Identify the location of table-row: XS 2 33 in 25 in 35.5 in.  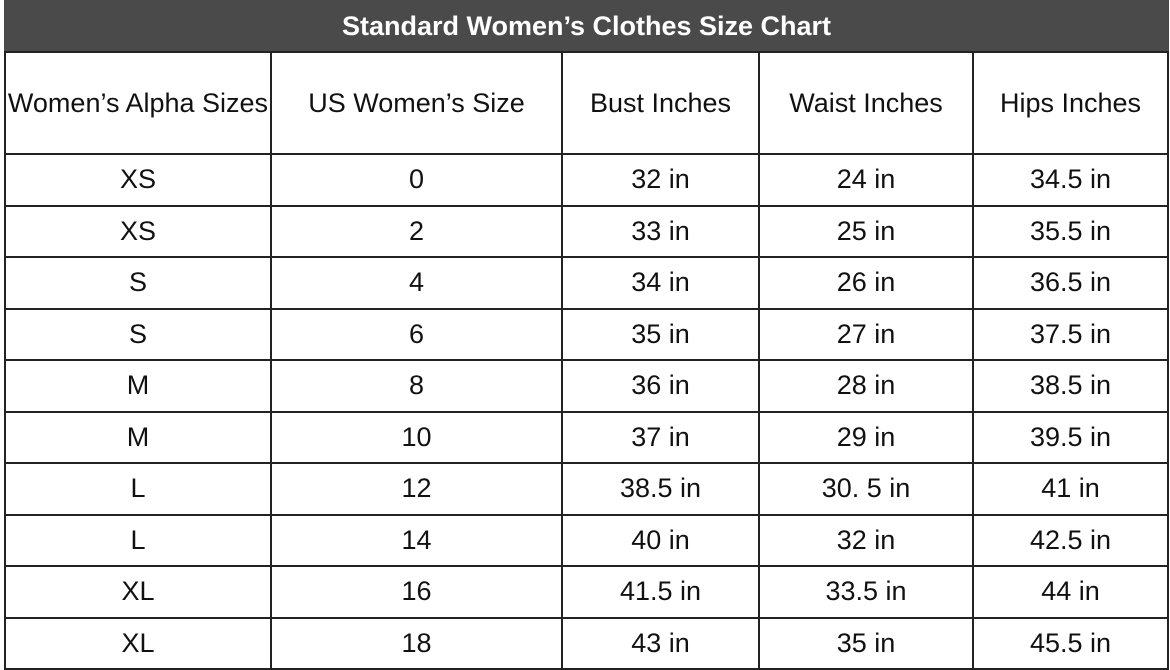
(586, 231).